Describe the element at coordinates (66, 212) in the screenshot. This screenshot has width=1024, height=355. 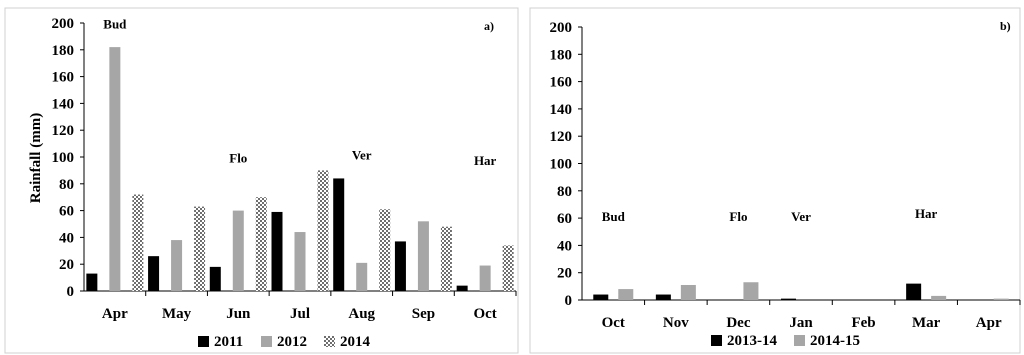
I see `panel-a-ytick-label-60: 60` at that location.